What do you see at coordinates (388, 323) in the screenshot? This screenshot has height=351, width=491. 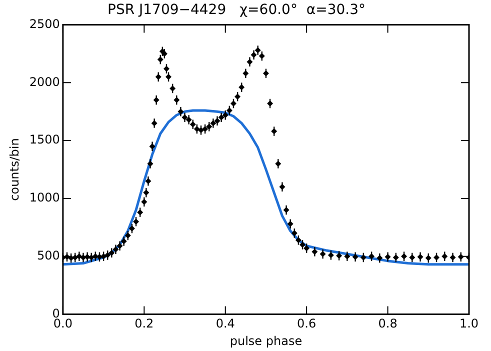 I see `x-tick-label: 0.8` at bounding box center [388, 323].